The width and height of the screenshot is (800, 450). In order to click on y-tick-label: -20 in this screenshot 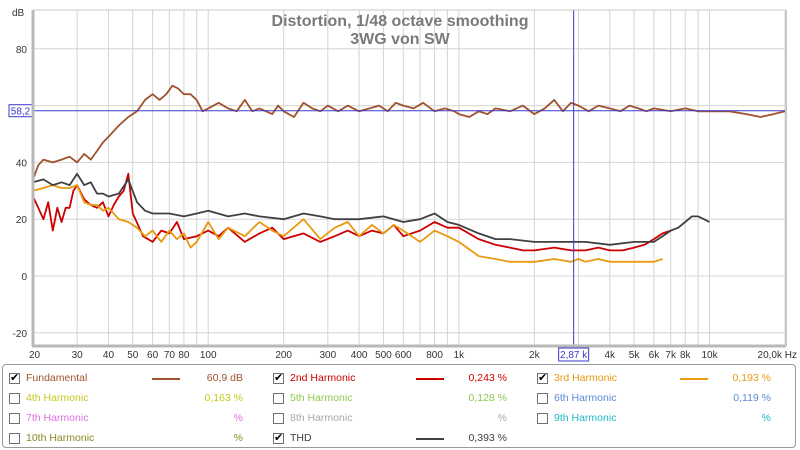, I will do `click(20, 334)`.